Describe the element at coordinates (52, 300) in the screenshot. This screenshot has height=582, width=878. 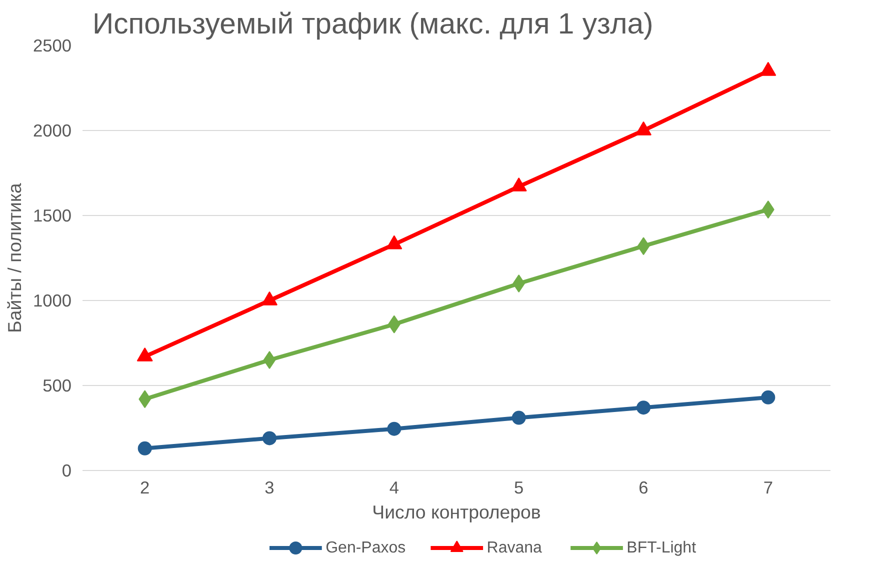
I see `y-tick-label: 1000` at that location.